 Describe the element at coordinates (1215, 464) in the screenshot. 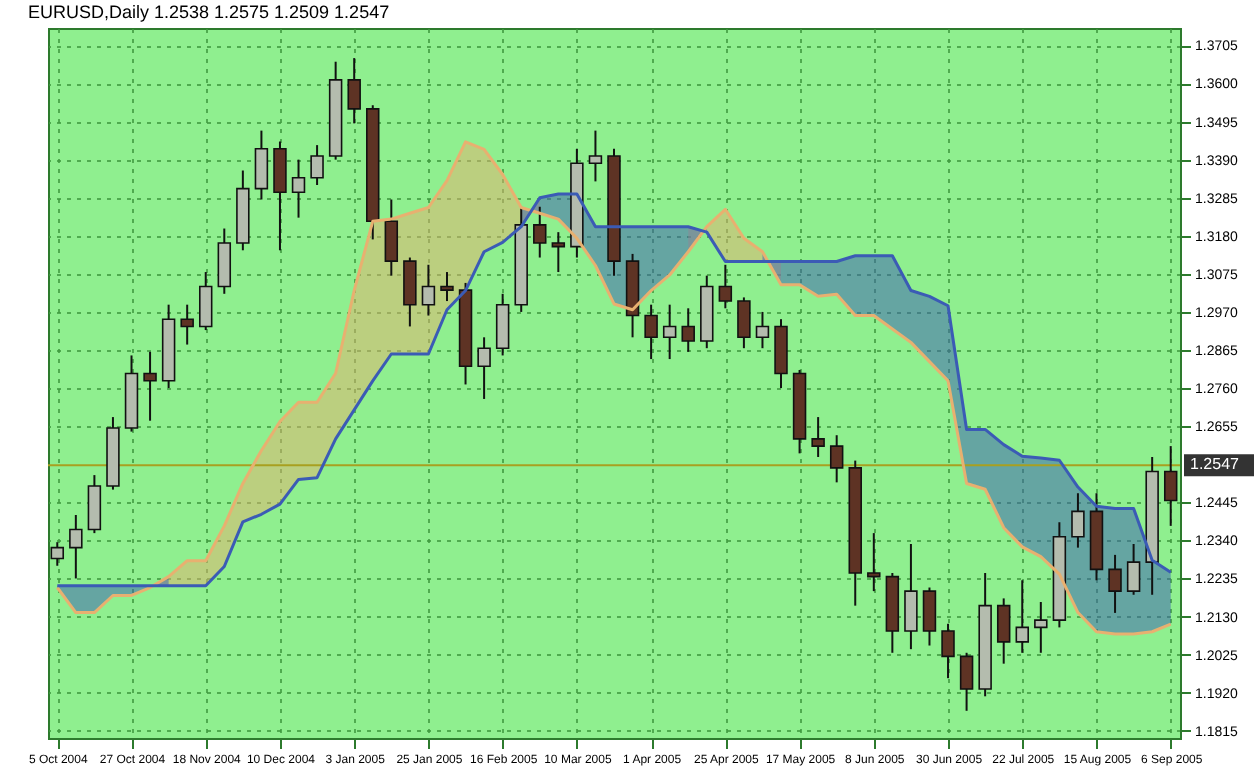

I see `ref-line-label: 1.2547` at that location.